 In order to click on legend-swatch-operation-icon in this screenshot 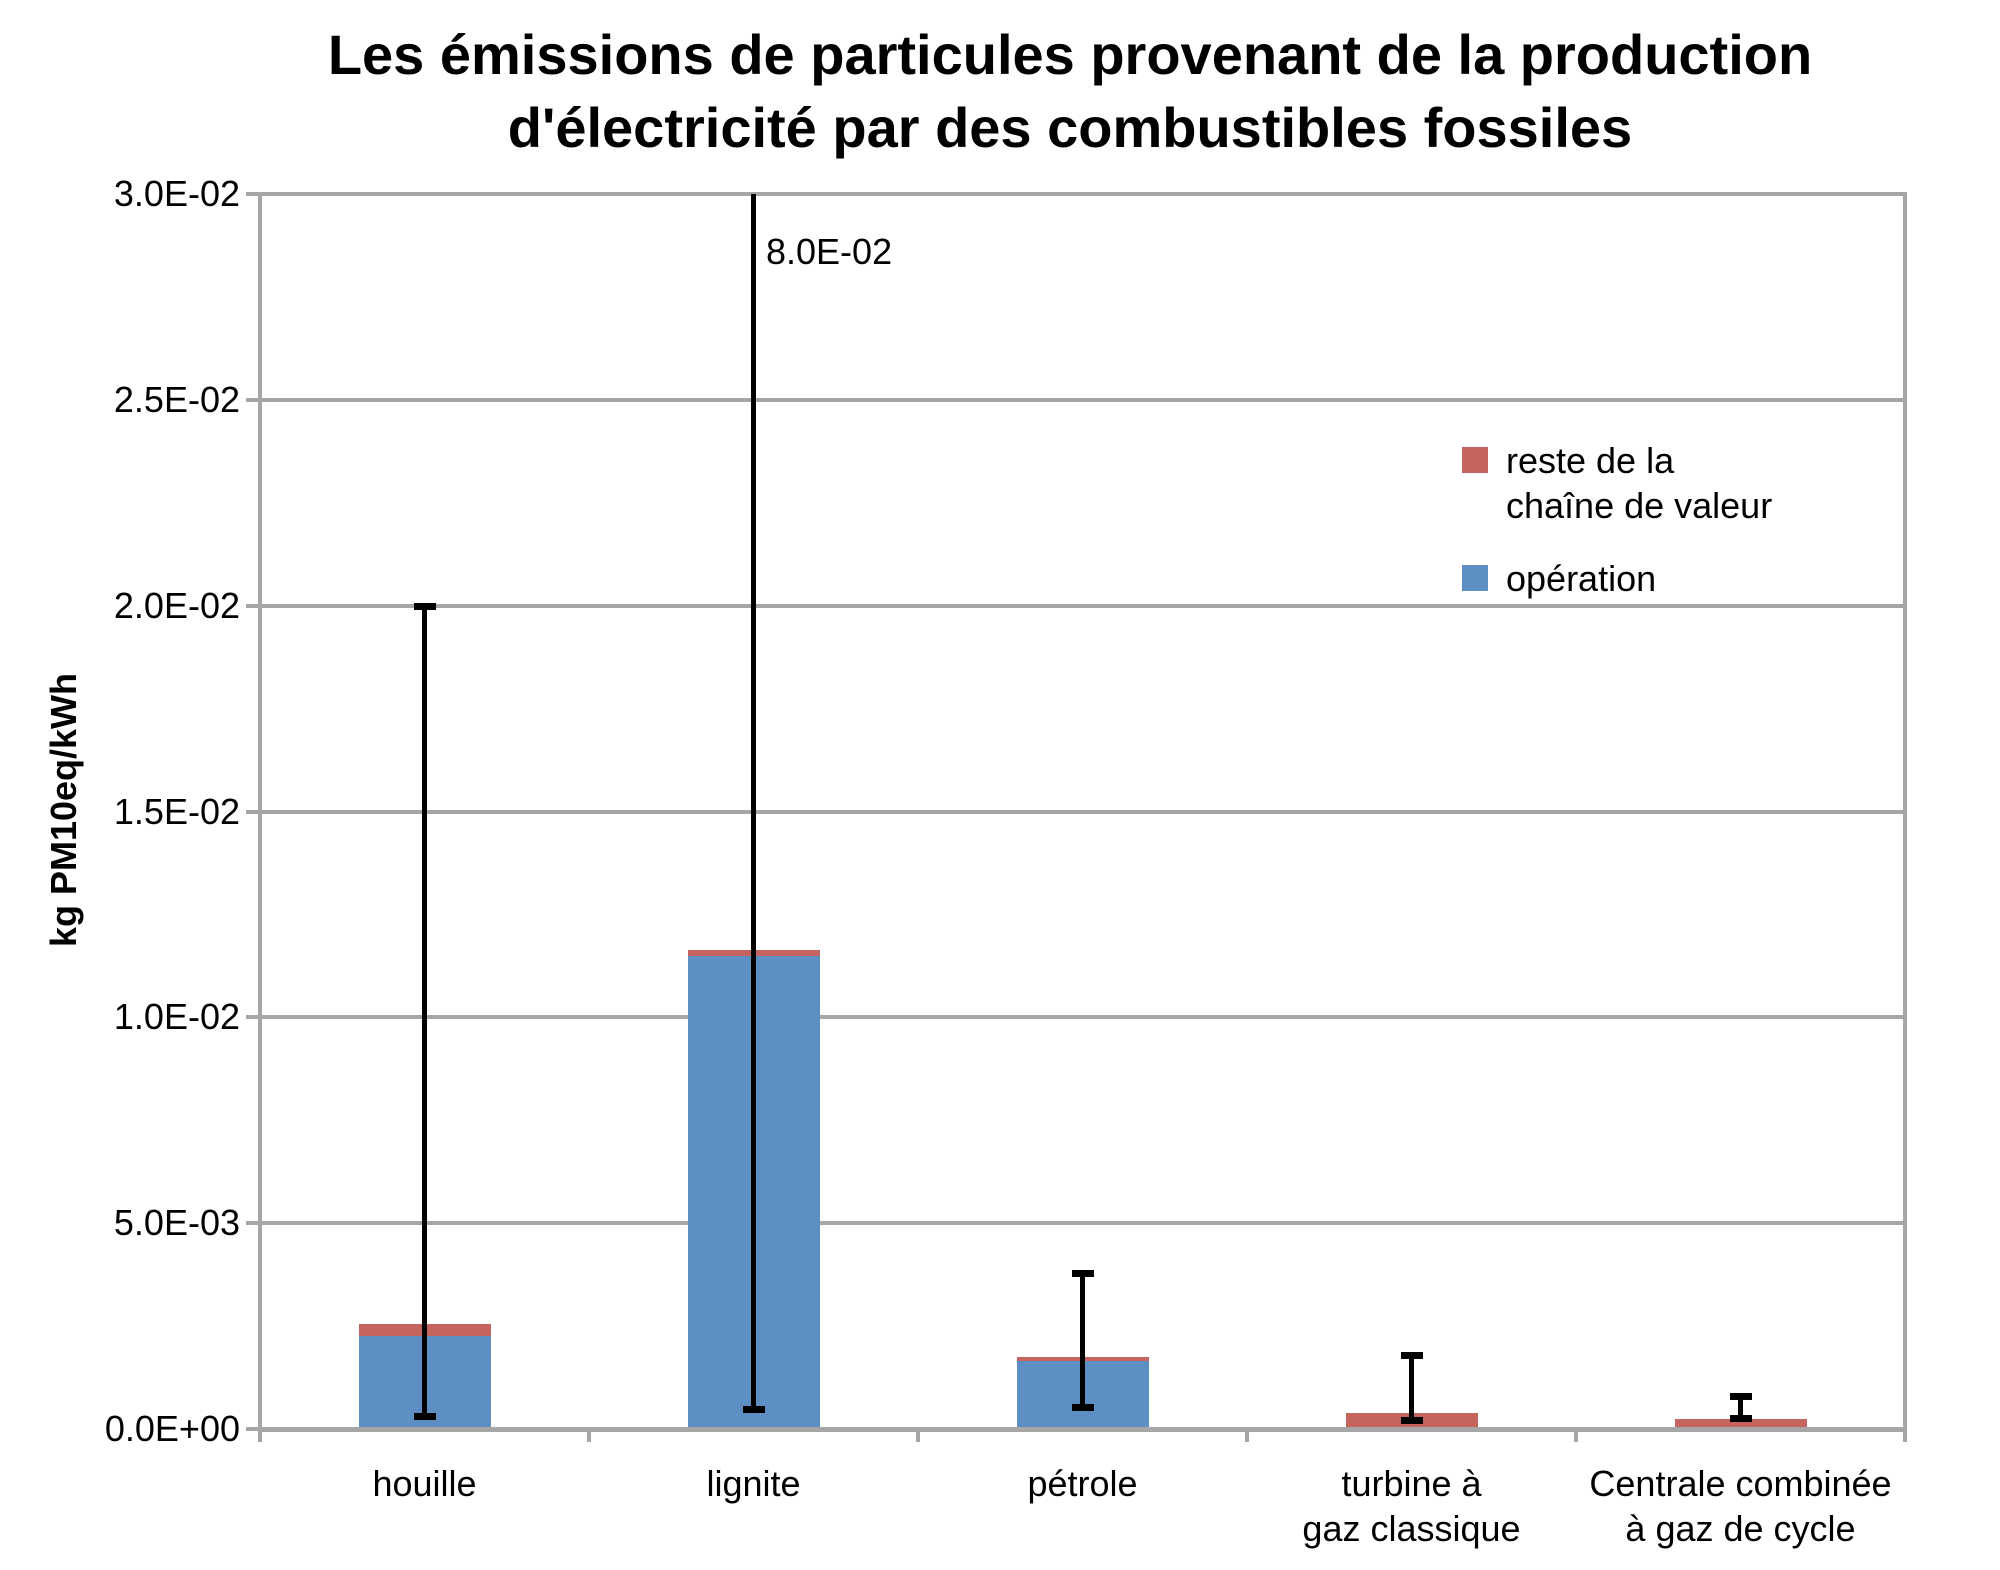, I will do `click(1475, 578)`.